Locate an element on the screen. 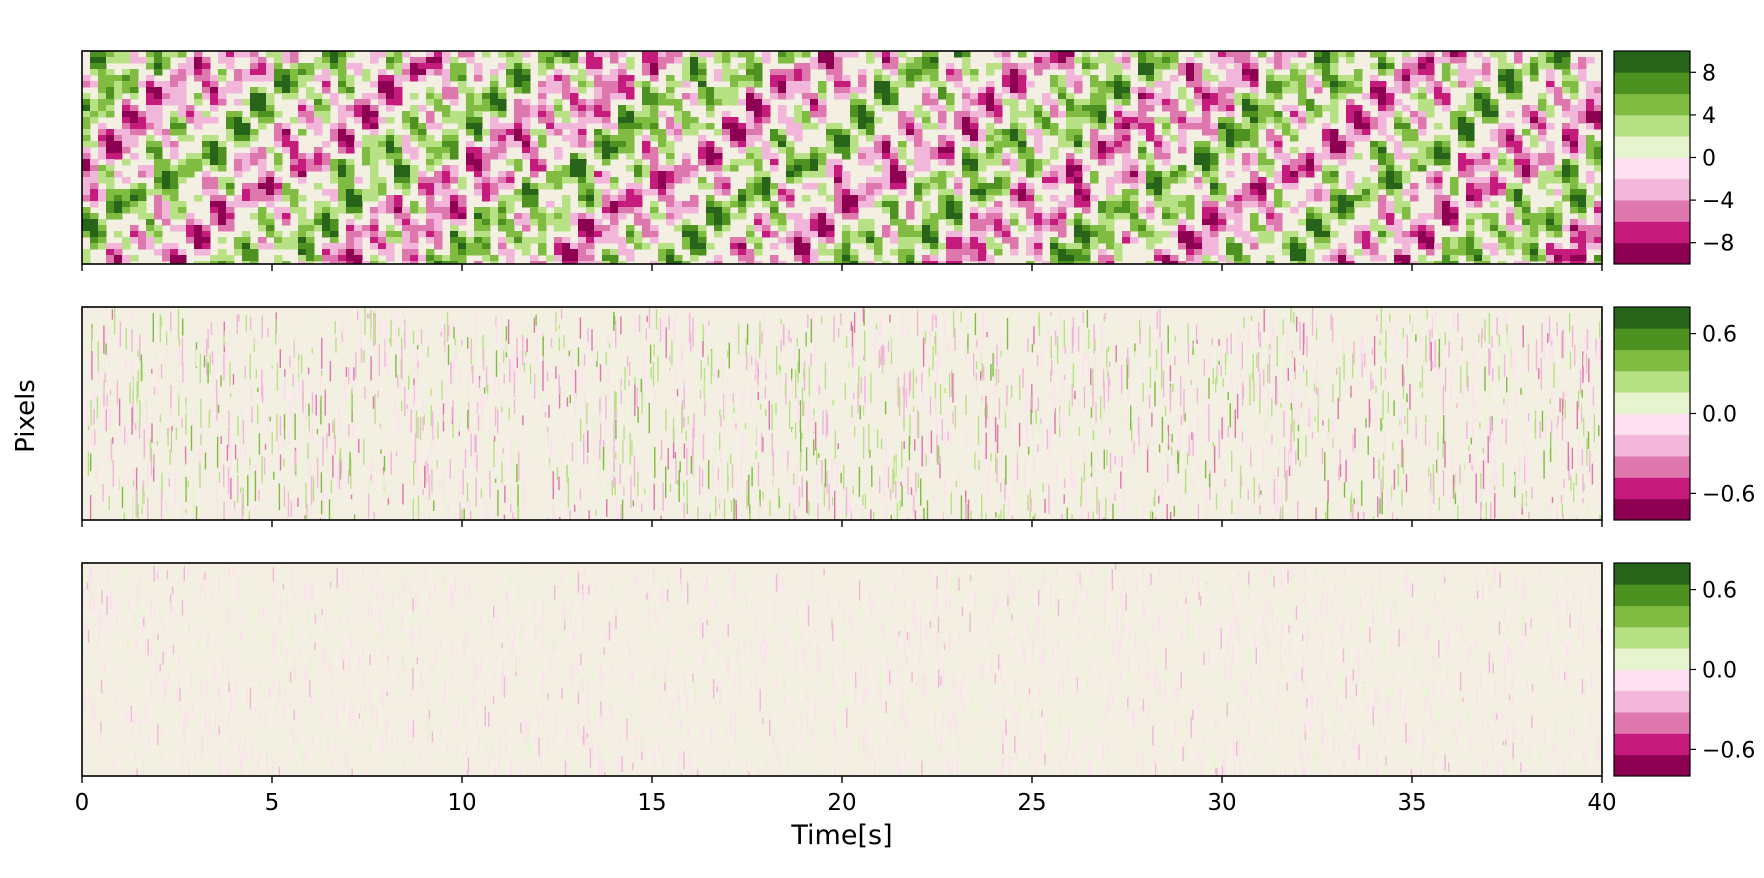  colorbar-top: 8 4 0 −4 −8 is located at coordinates (1673, 157).